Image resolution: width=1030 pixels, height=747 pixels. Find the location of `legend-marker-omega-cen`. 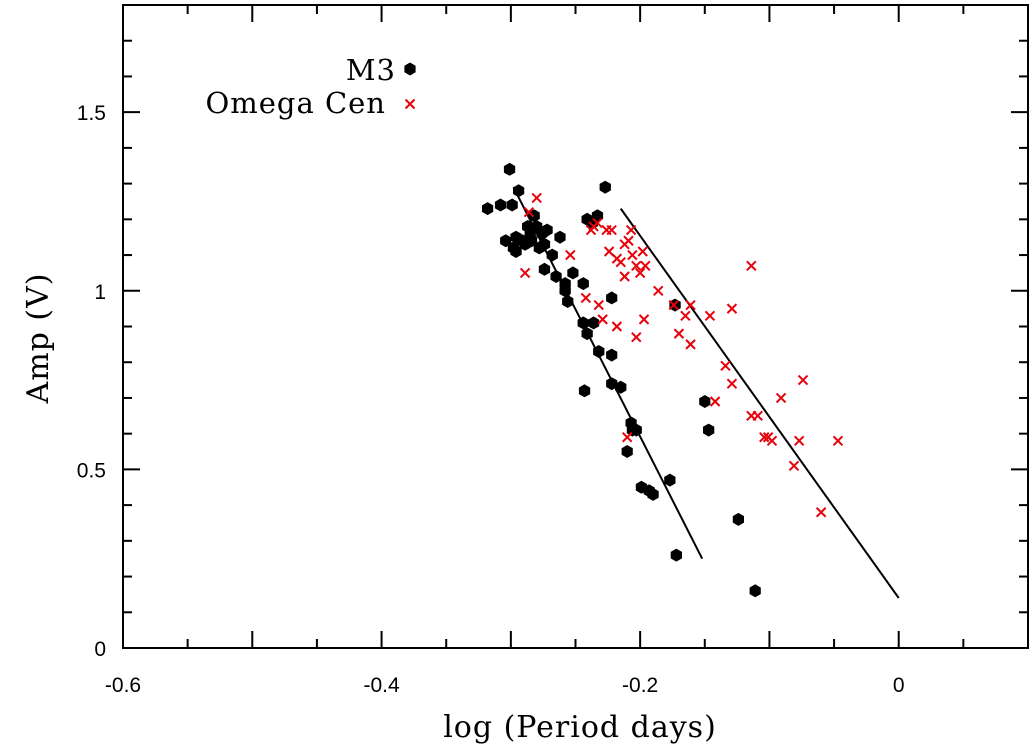

legend-marker-omega-cen is located at coordinates (410, 104).